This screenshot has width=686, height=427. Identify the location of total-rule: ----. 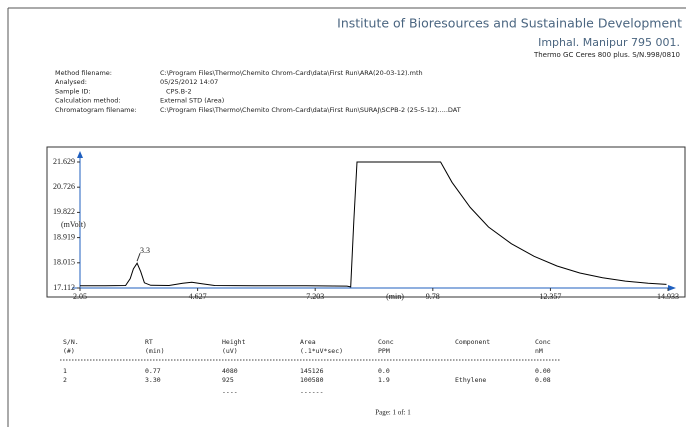
(230, 392).